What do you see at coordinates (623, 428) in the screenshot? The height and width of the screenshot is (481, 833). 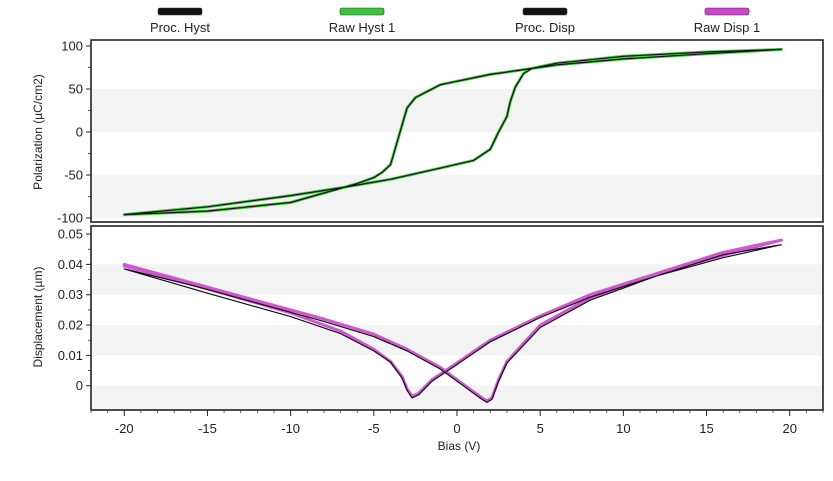 I see `x-tick-label: 10` at bounding box center [623, 428].